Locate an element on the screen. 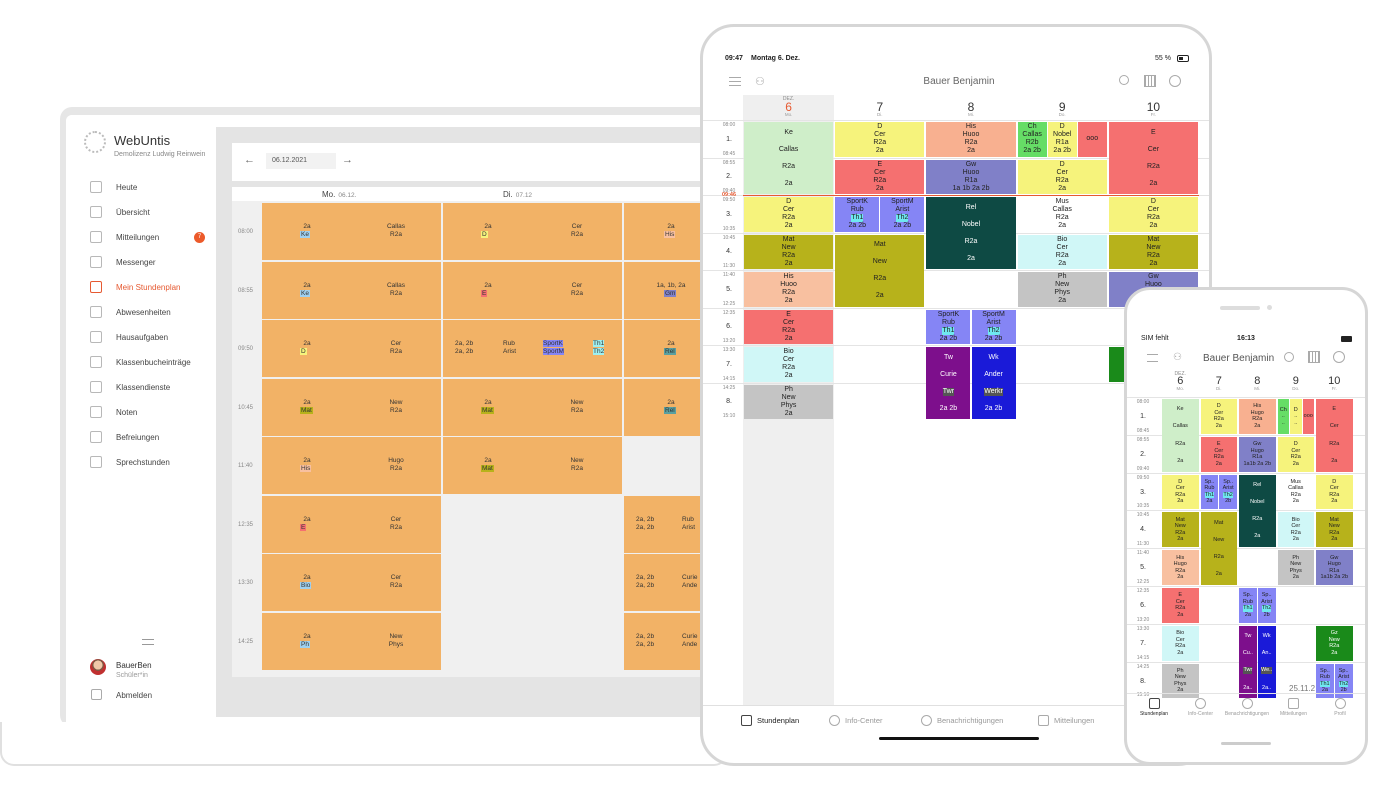 Image resolution: width=1400 pixels, height=788 pixels. next-week-button: → is located at coordinates (347, 160).